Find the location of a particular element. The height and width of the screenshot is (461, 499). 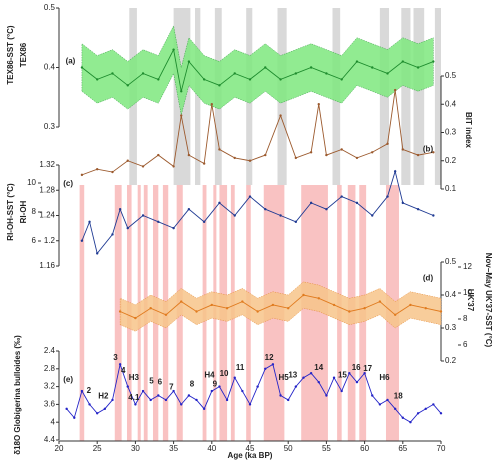

event-label: 4.1 is located at coordinates (134, 397).